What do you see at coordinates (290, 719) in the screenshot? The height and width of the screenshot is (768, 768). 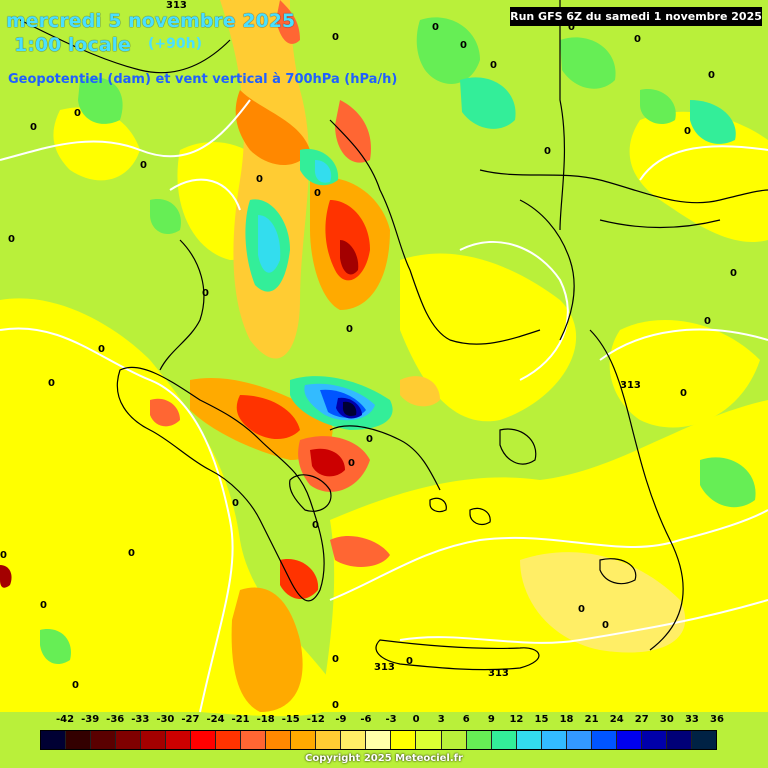 I see `legend-value: -15` at bounding box center [290, 719].